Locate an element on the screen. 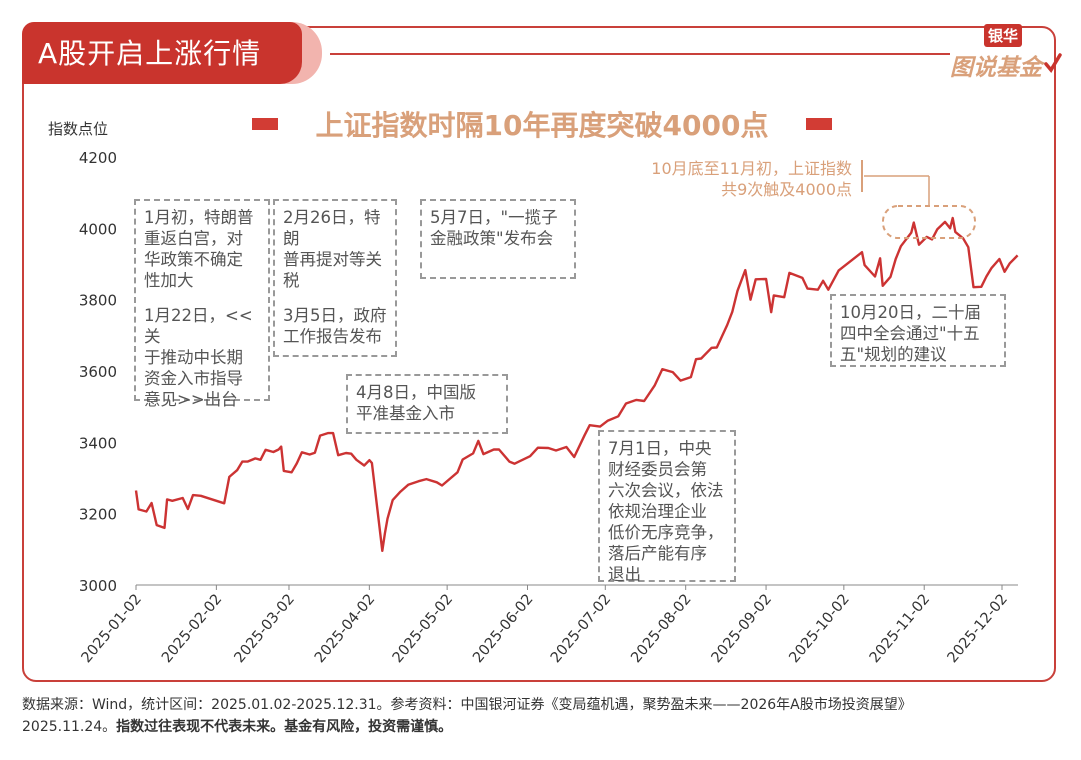 The width and height of the screenshot is (1081, 760). y-tick-label: 4000 is located at coordinates (98, 229).